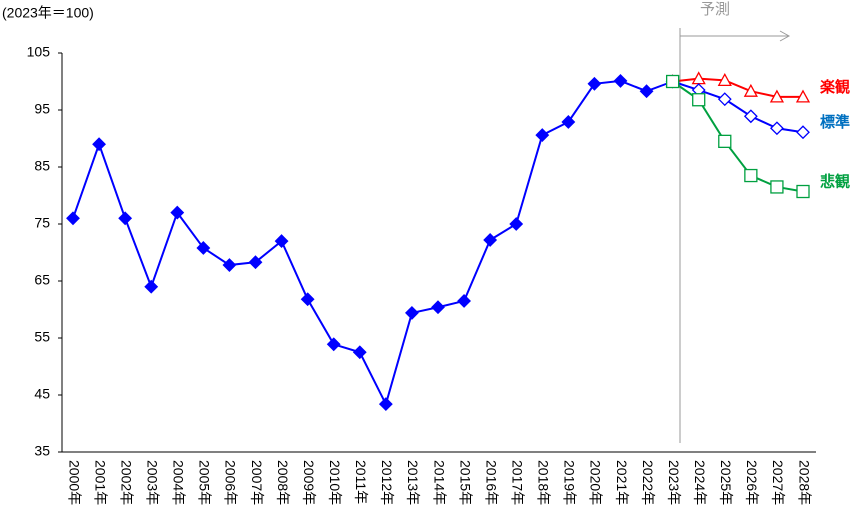 The height and width of the screenshot is (522, 858). I want to click on y-tick-label: 65, so click(42, 280).